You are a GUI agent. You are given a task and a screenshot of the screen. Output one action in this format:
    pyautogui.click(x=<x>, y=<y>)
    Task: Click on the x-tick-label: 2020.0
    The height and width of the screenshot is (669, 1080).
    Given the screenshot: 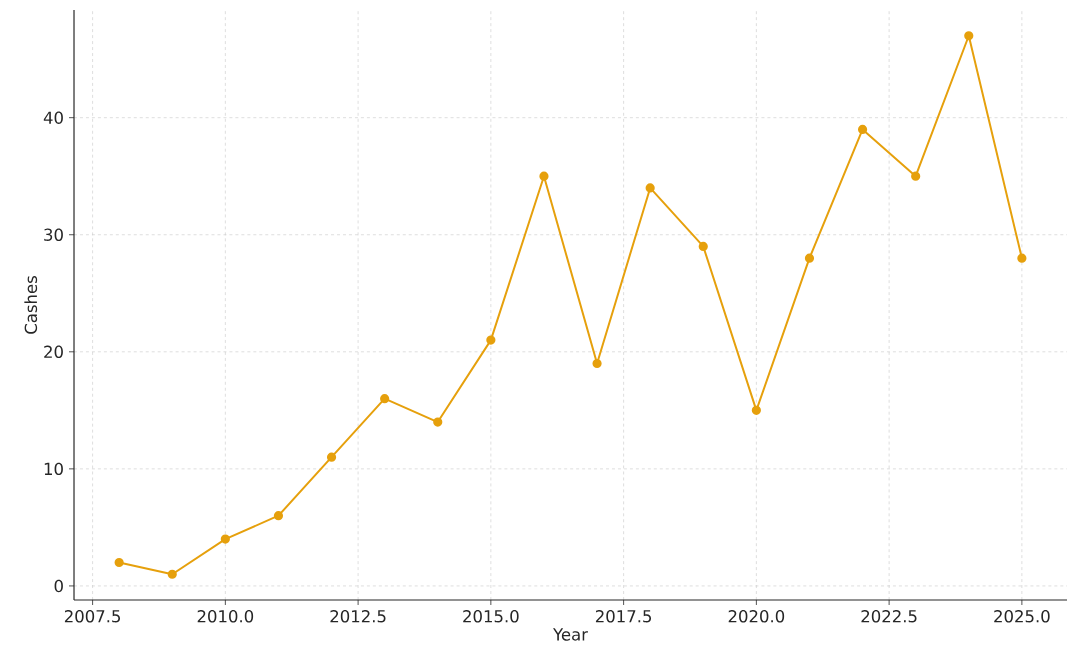 What is the action you would take?
    pyautogui.click(x=756, y=616)
    